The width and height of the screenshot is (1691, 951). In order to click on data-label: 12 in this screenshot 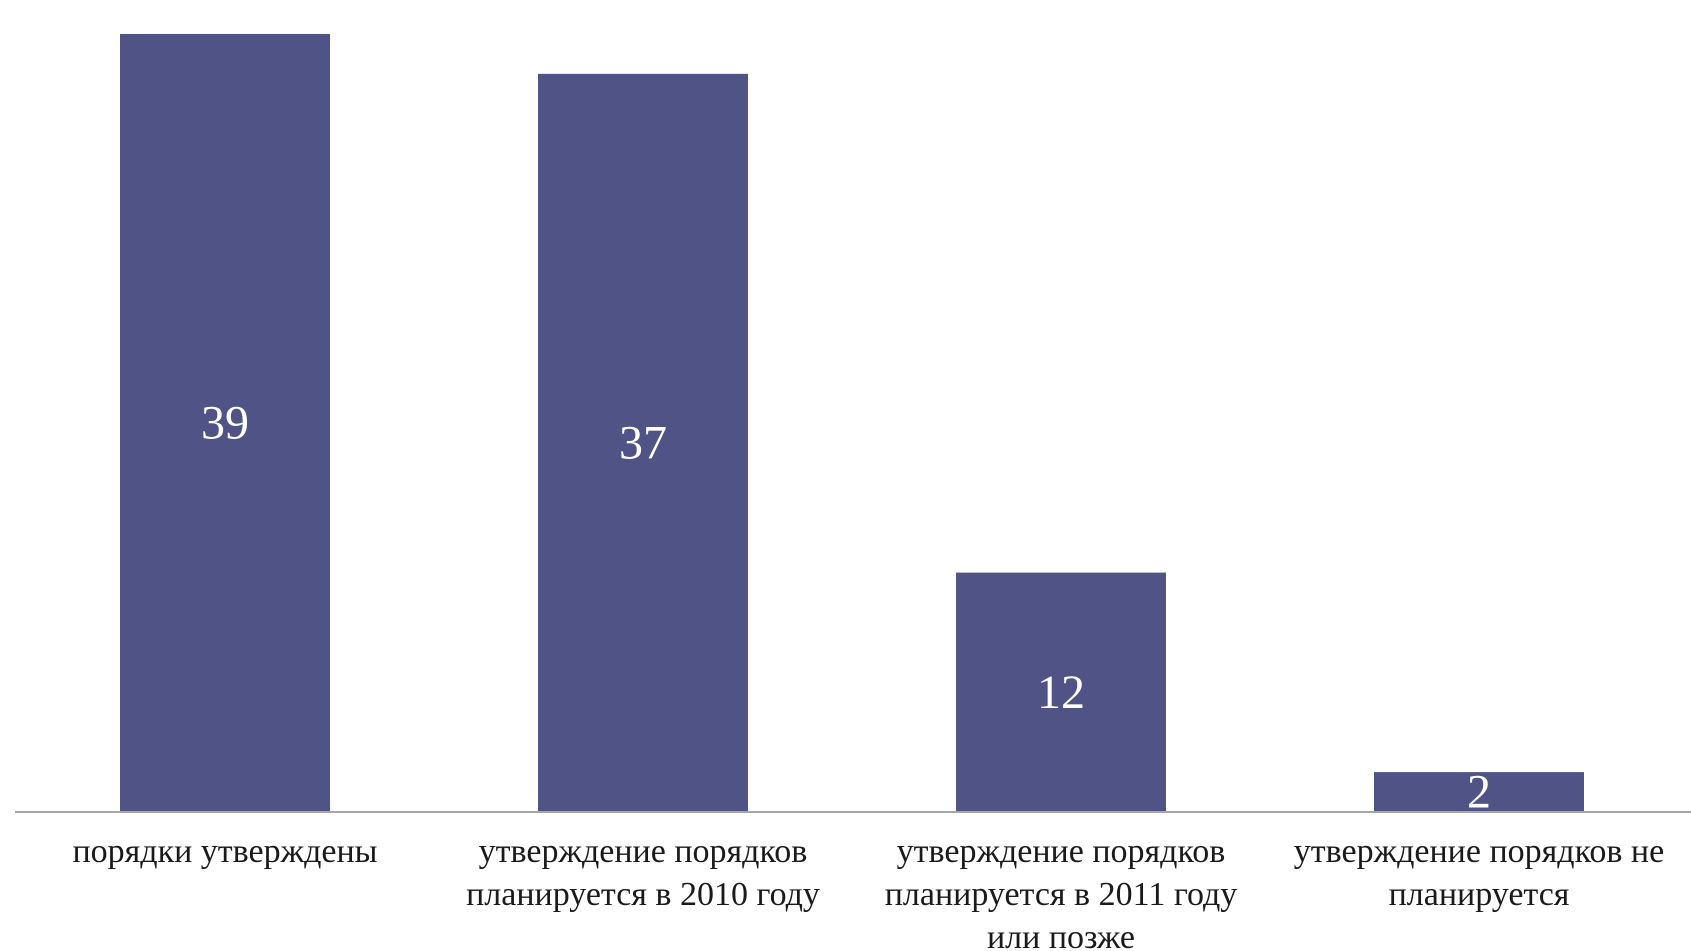, I will do `click(1061, 692)`.